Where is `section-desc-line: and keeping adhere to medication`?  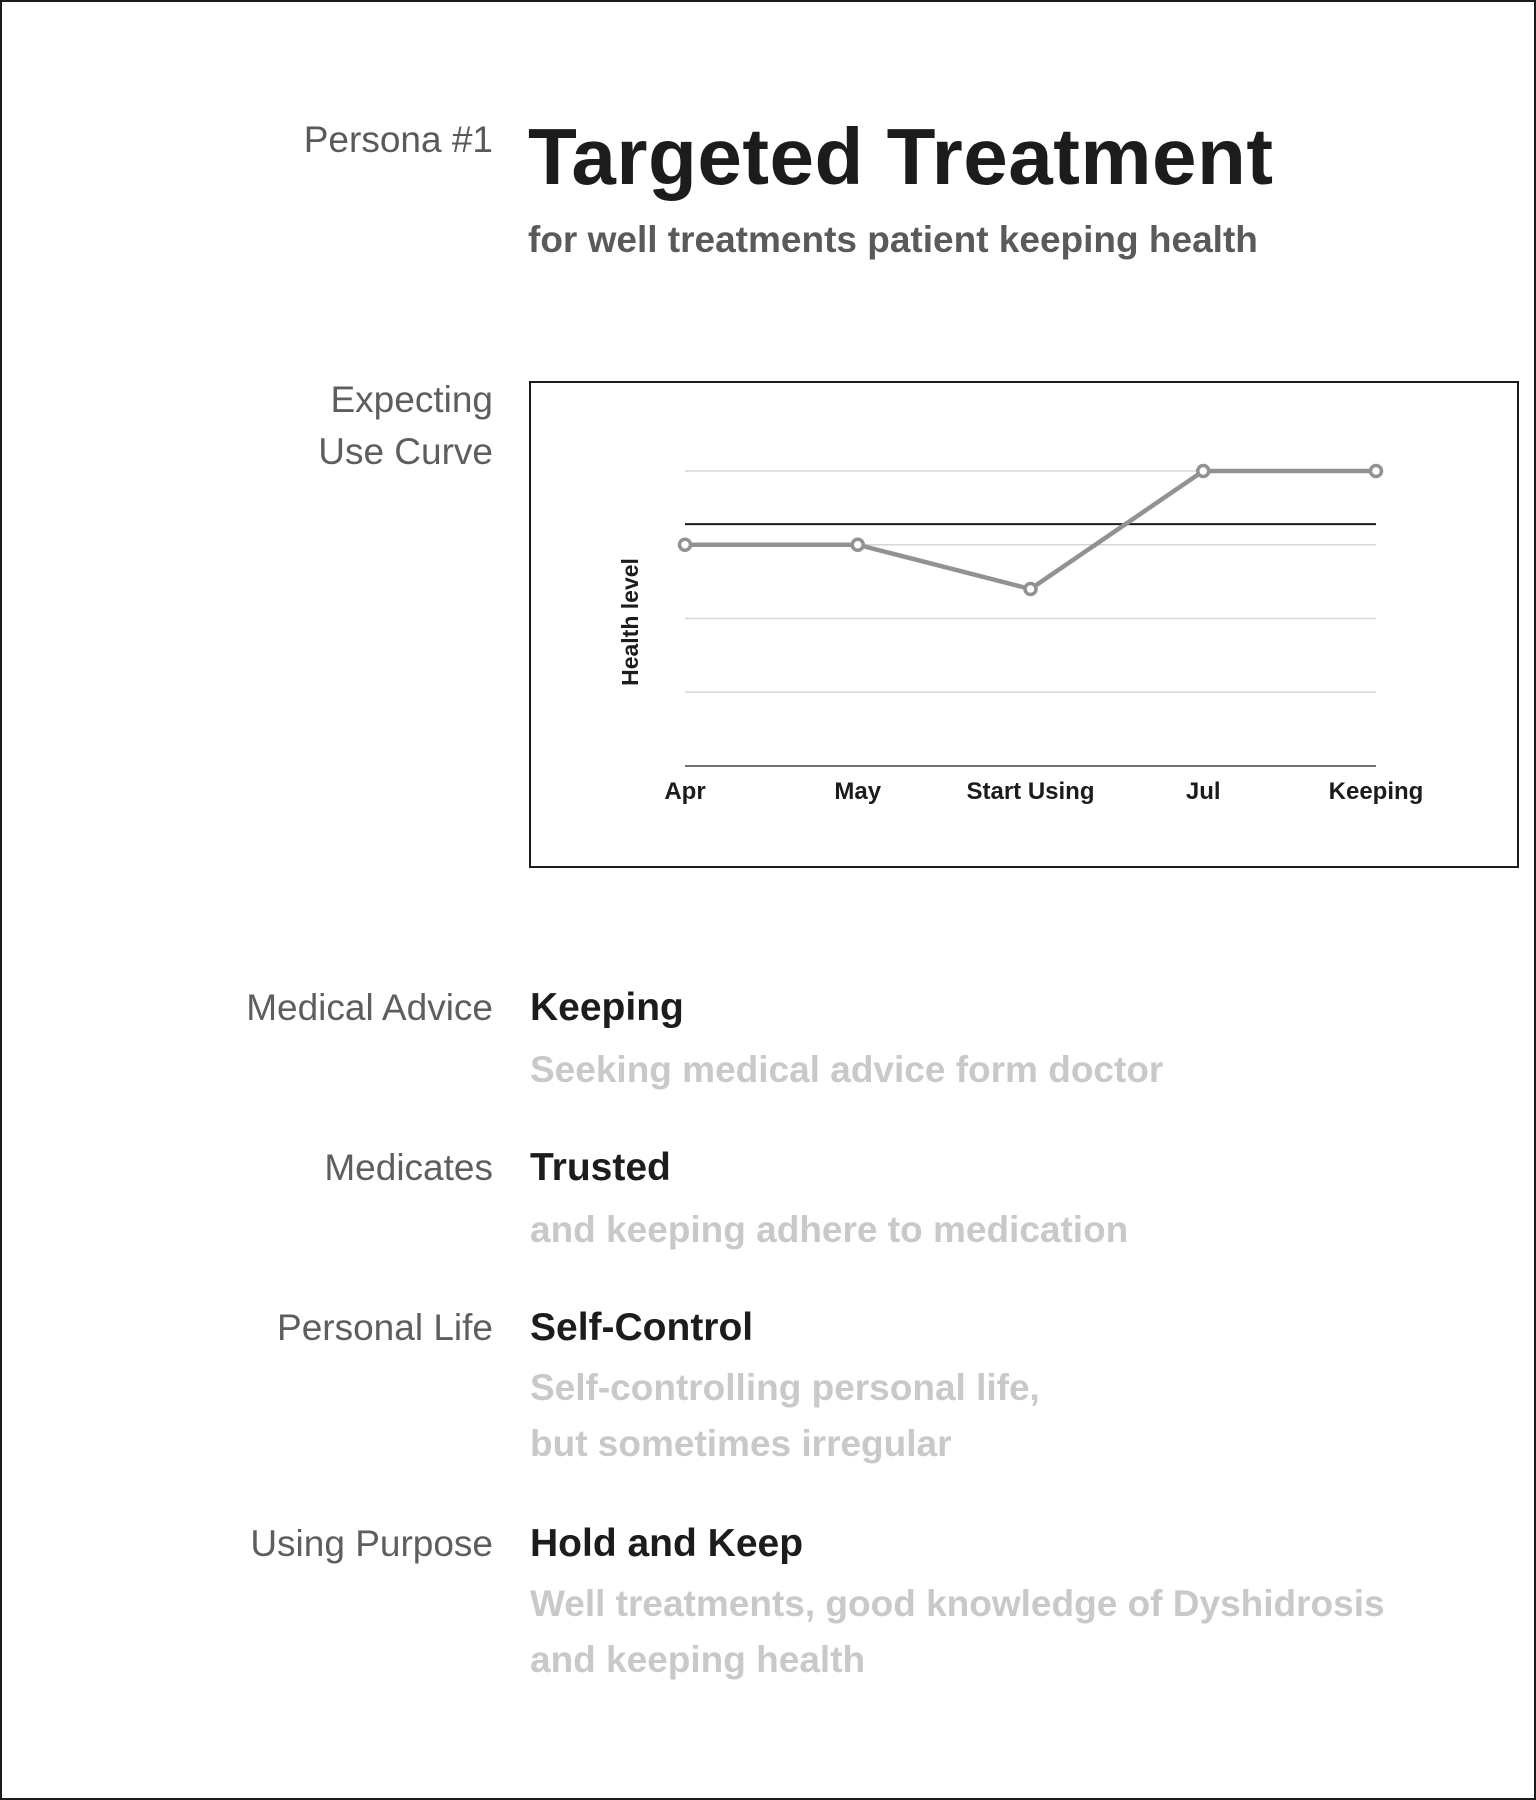 section-desc-line: and keeping adhere to medication is located at coordinates (829, 1229).